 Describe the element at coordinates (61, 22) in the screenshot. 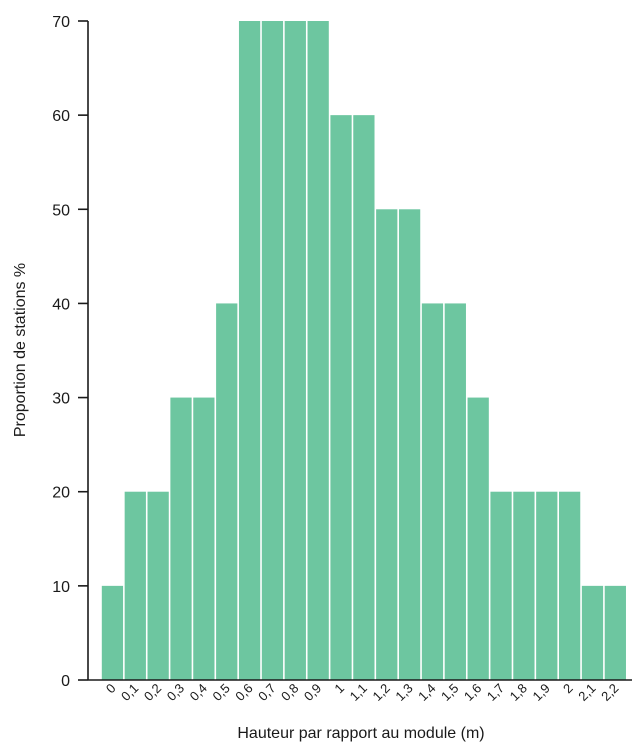

I see `y-tick-label: 70` at that location.